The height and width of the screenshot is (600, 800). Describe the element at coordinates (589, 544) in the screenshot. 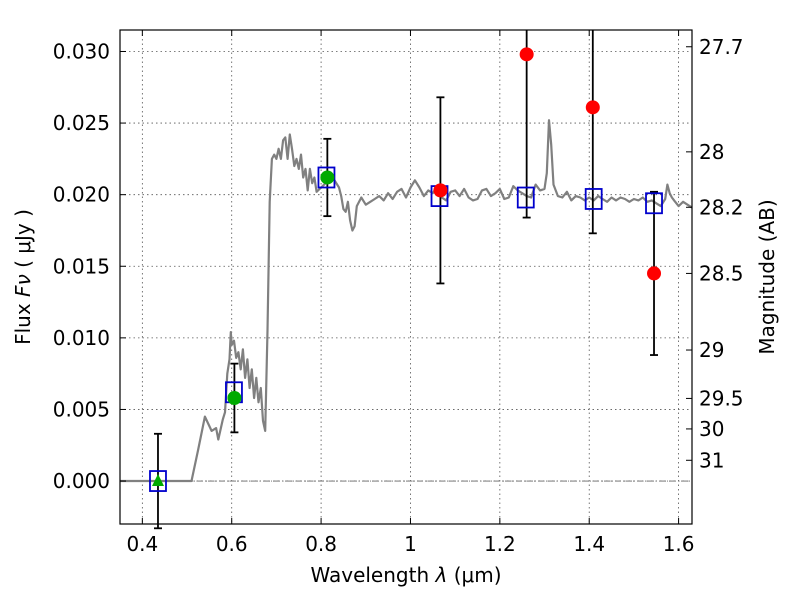

I see `x-tick-label: 1.4` at that location.